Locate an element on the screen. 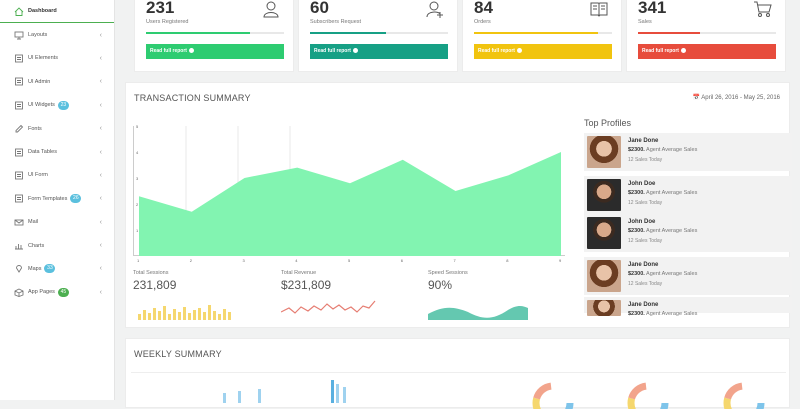  sidebar-item-ui-elements: UI Elements ‹ is located at coordinates (57, 58).